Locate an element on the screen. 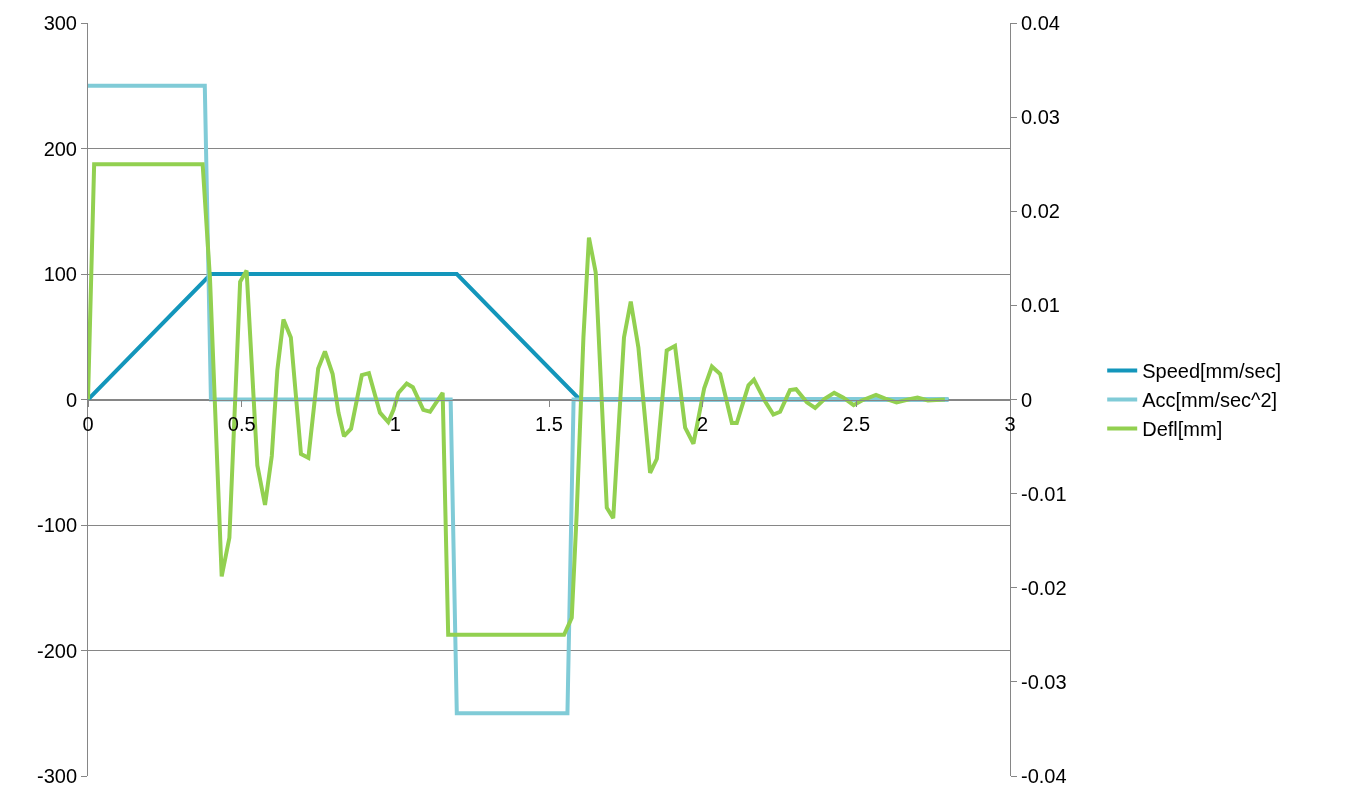 This screenshot has width=1363, height=799. legend-label: Defl[mm] is located at coordinates (1182, 429).